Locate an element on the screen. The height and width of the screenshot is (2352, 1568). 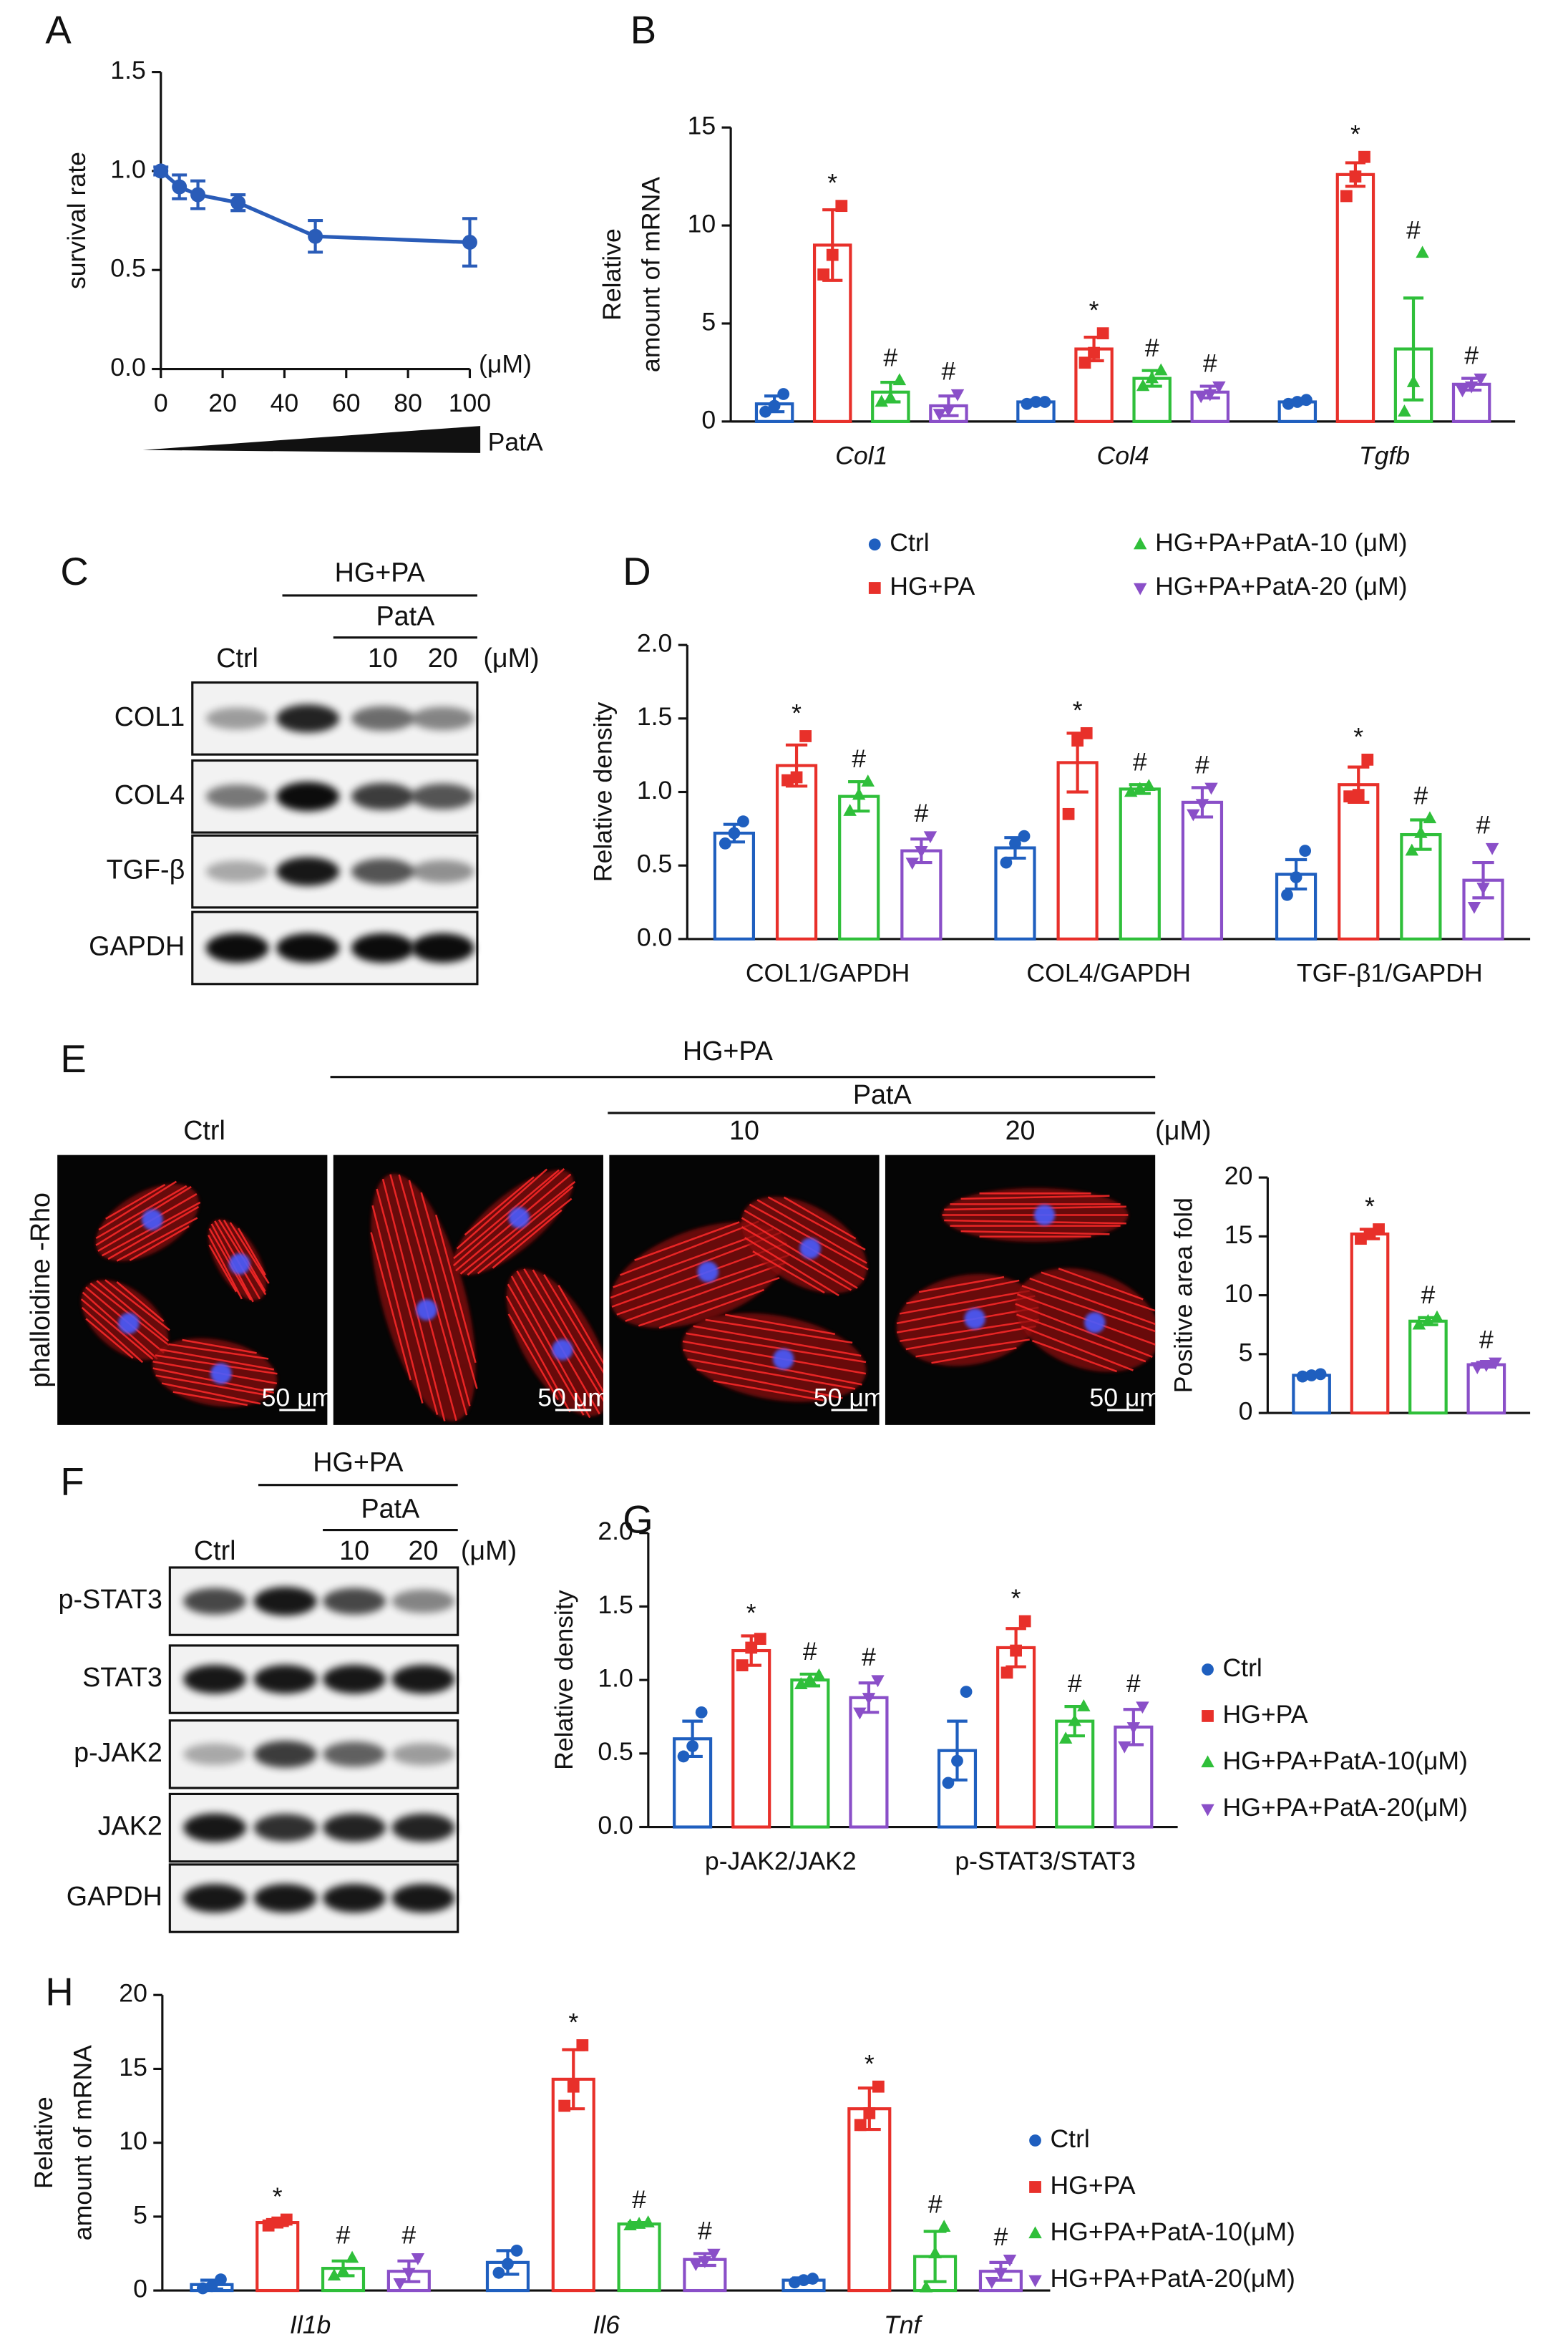
x-tick-label: p-STAT3/STAT3 is located at coordinates (1045, 1861).